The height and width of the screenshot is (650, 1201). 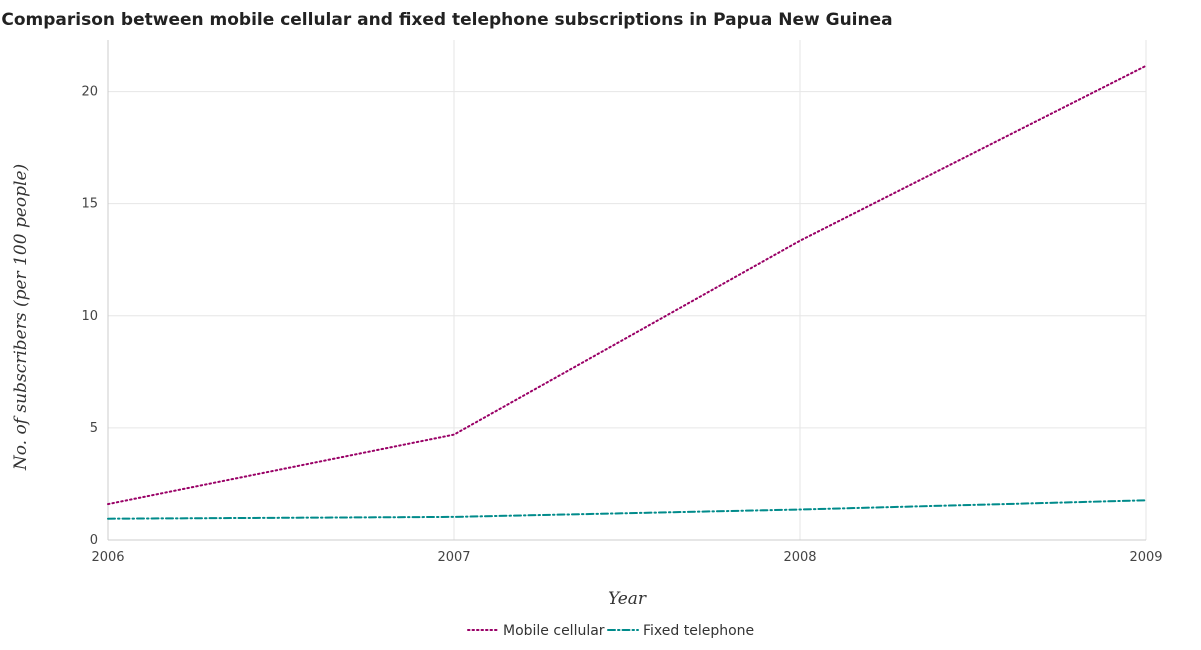 What do you see at coordinates (799, 557) in the screenshot?
I see `x-tick-label: 2008` at bounding box center [799, 557].